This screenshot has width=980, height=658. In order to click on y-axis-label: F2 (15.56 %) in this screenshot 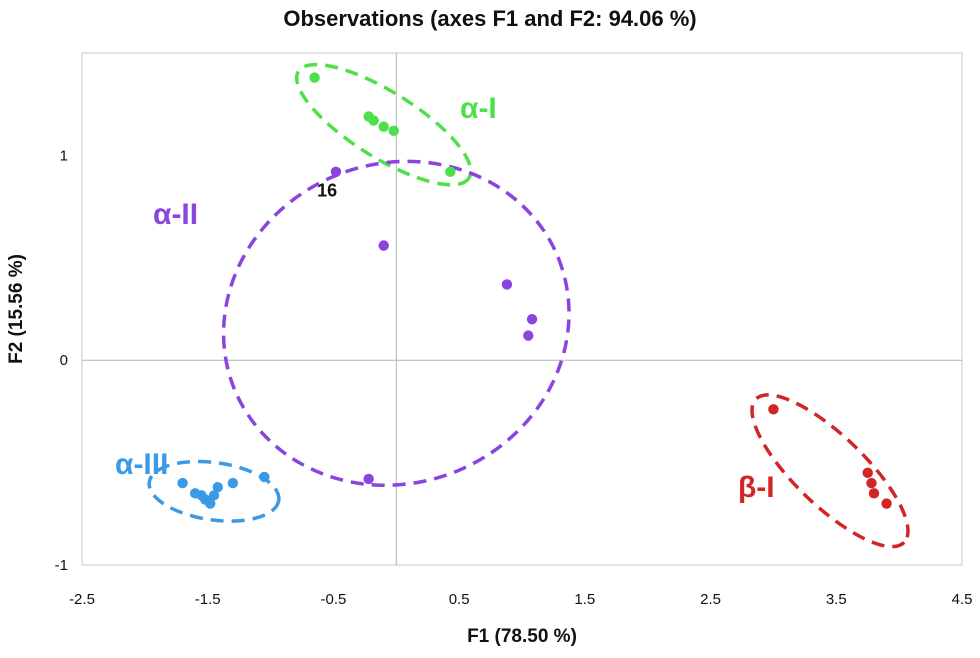, I will do `click(16, 309)`.